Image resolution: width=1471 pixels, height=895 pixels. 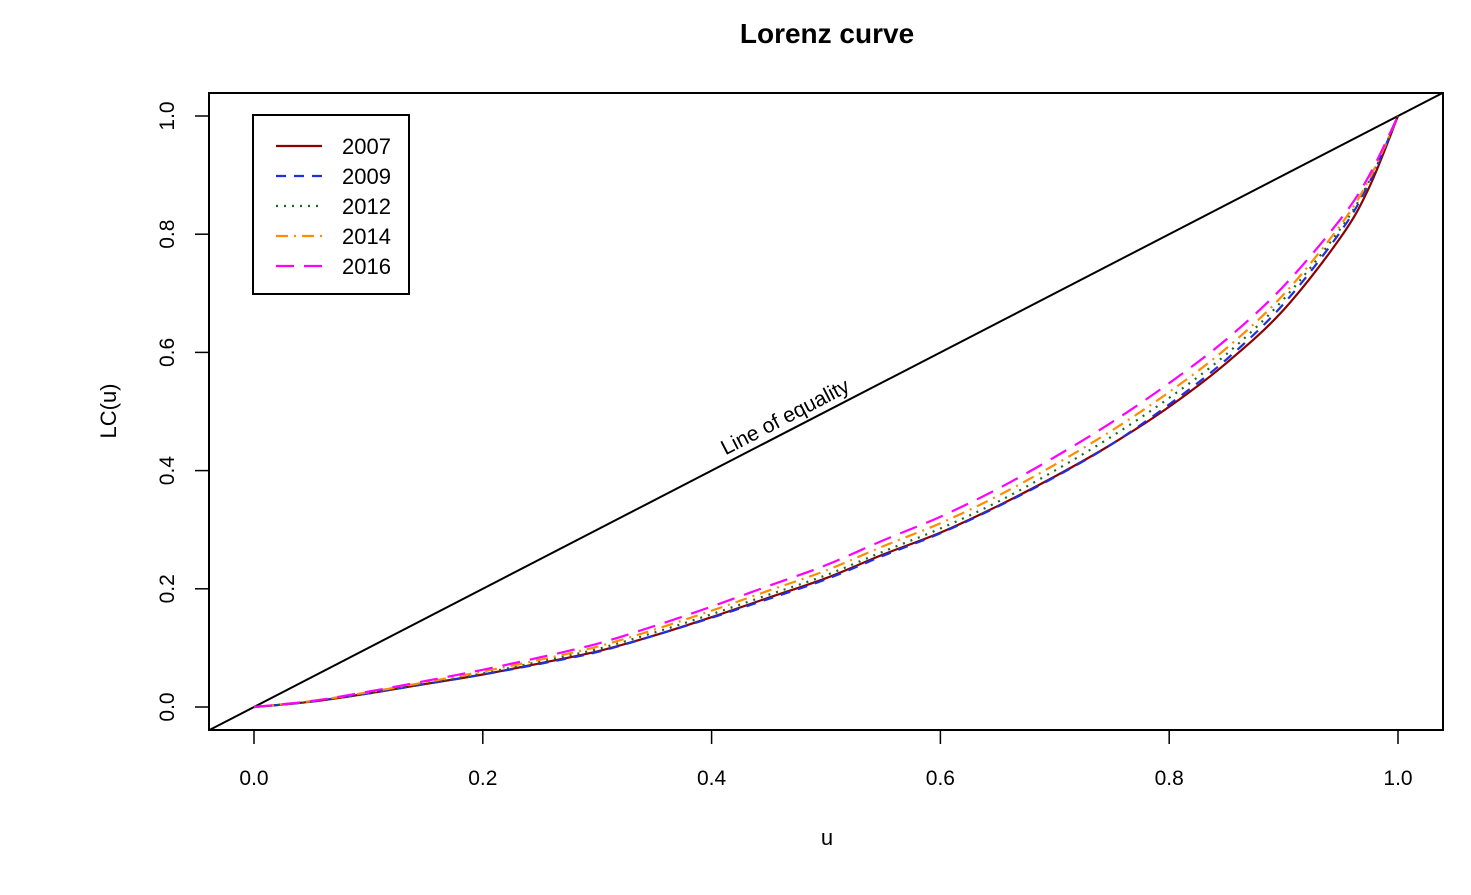 I want to click on y-axis: 0.0 0.2 0.4 0.6 0.8 1.0, so click(x=183, y=411).